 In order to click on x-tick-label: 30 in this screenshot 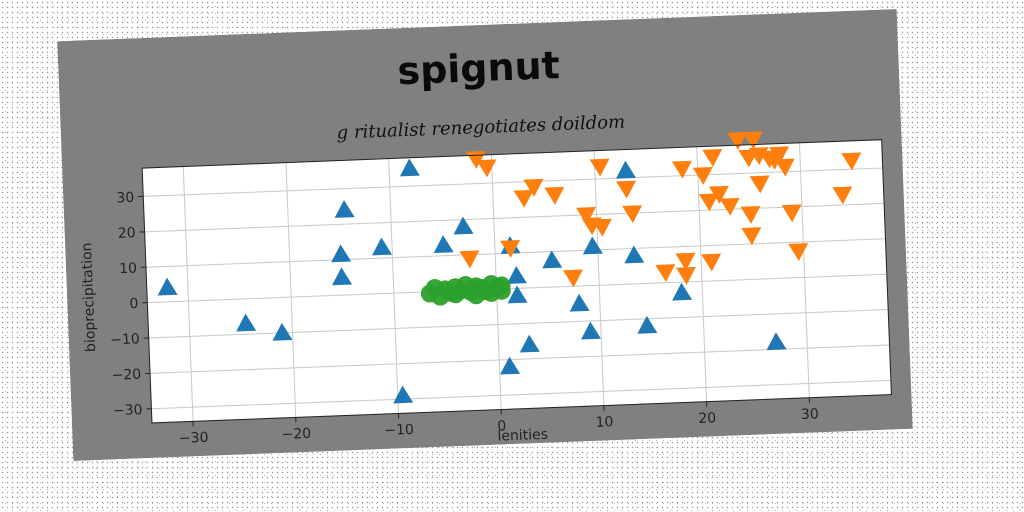, I will do `click(810, 414)`.